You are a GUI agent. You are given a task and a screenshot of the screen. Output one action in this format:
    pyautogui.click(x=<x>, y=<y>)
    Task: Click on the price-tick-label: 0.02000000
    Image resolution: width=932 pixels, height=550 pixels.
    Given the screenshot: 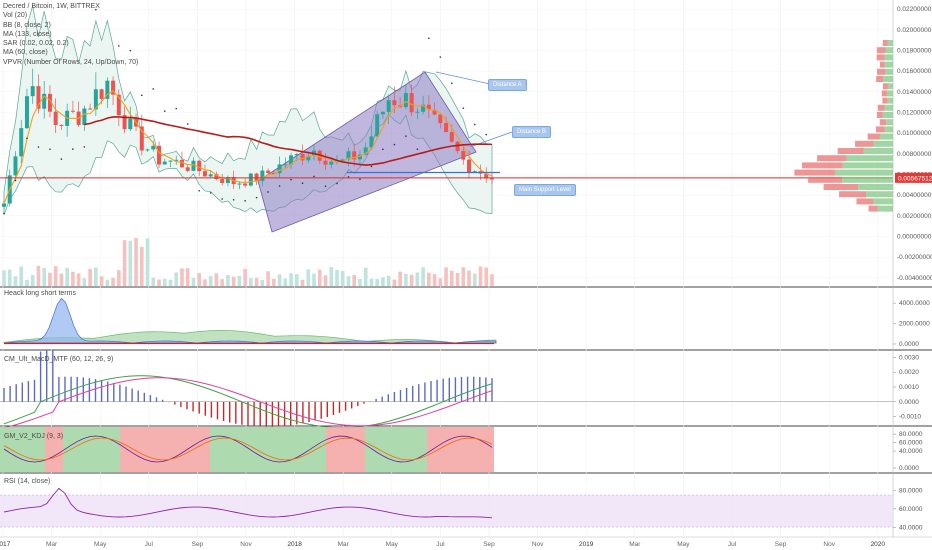 What is the action you would take?
    pyautogui.click(x=914, y=30)
    